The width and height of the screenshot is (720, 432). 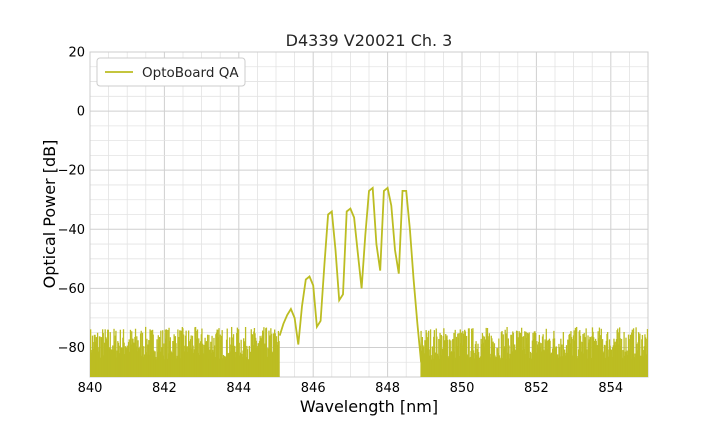 What do you see at coordinates (164, 388) in the screenshot?
I see `x-tick-label: 842` at bounding box center [164, 388].